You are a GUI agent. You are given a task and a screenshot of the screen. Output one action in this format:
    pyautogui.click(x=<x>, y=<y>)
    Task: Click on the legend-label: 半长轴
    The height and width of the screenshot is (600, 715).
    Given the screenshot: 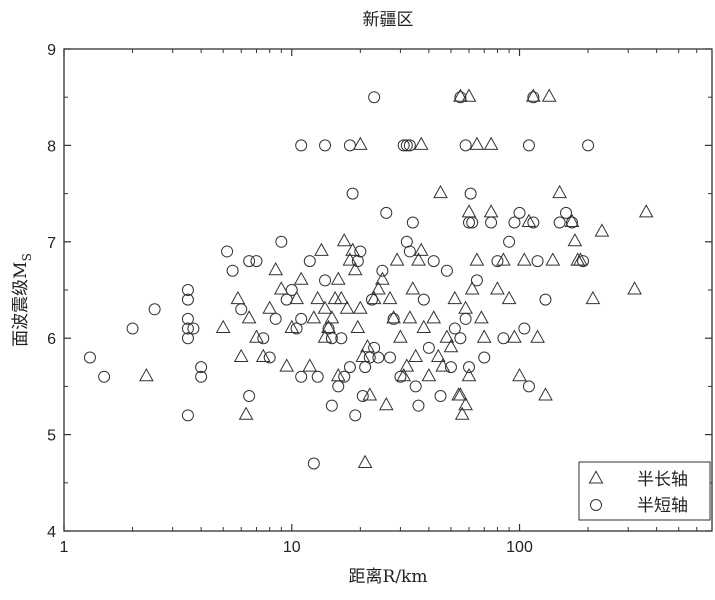 What is the action you would take?
    pyautogui.click(x=662, y=480)
    